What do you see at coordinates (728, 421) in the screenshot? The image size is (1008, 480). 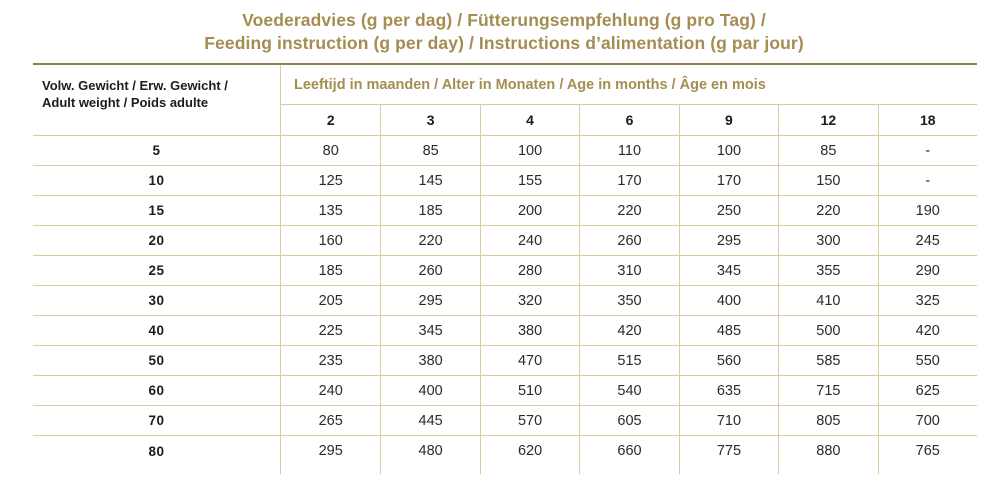 I see `value-cell: 710` at bounding box center [728, 421].